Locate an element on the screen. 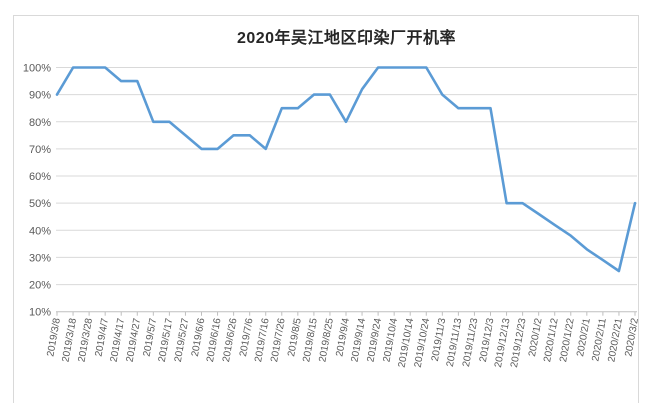 The height and width of the screenshot is (403, 659). x-tick-label: 2019/11/3 is located at coordinates (439, 339).